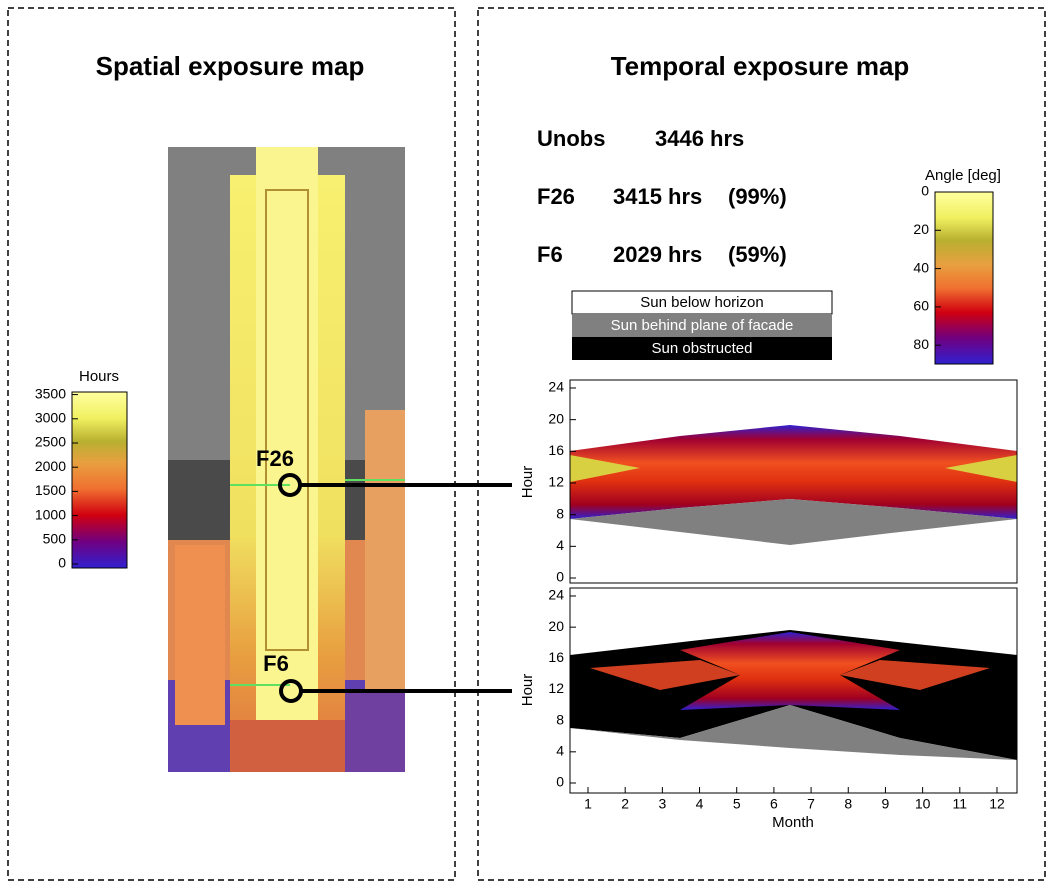  I want to click on tick-label: 1500, so click(50, 490).